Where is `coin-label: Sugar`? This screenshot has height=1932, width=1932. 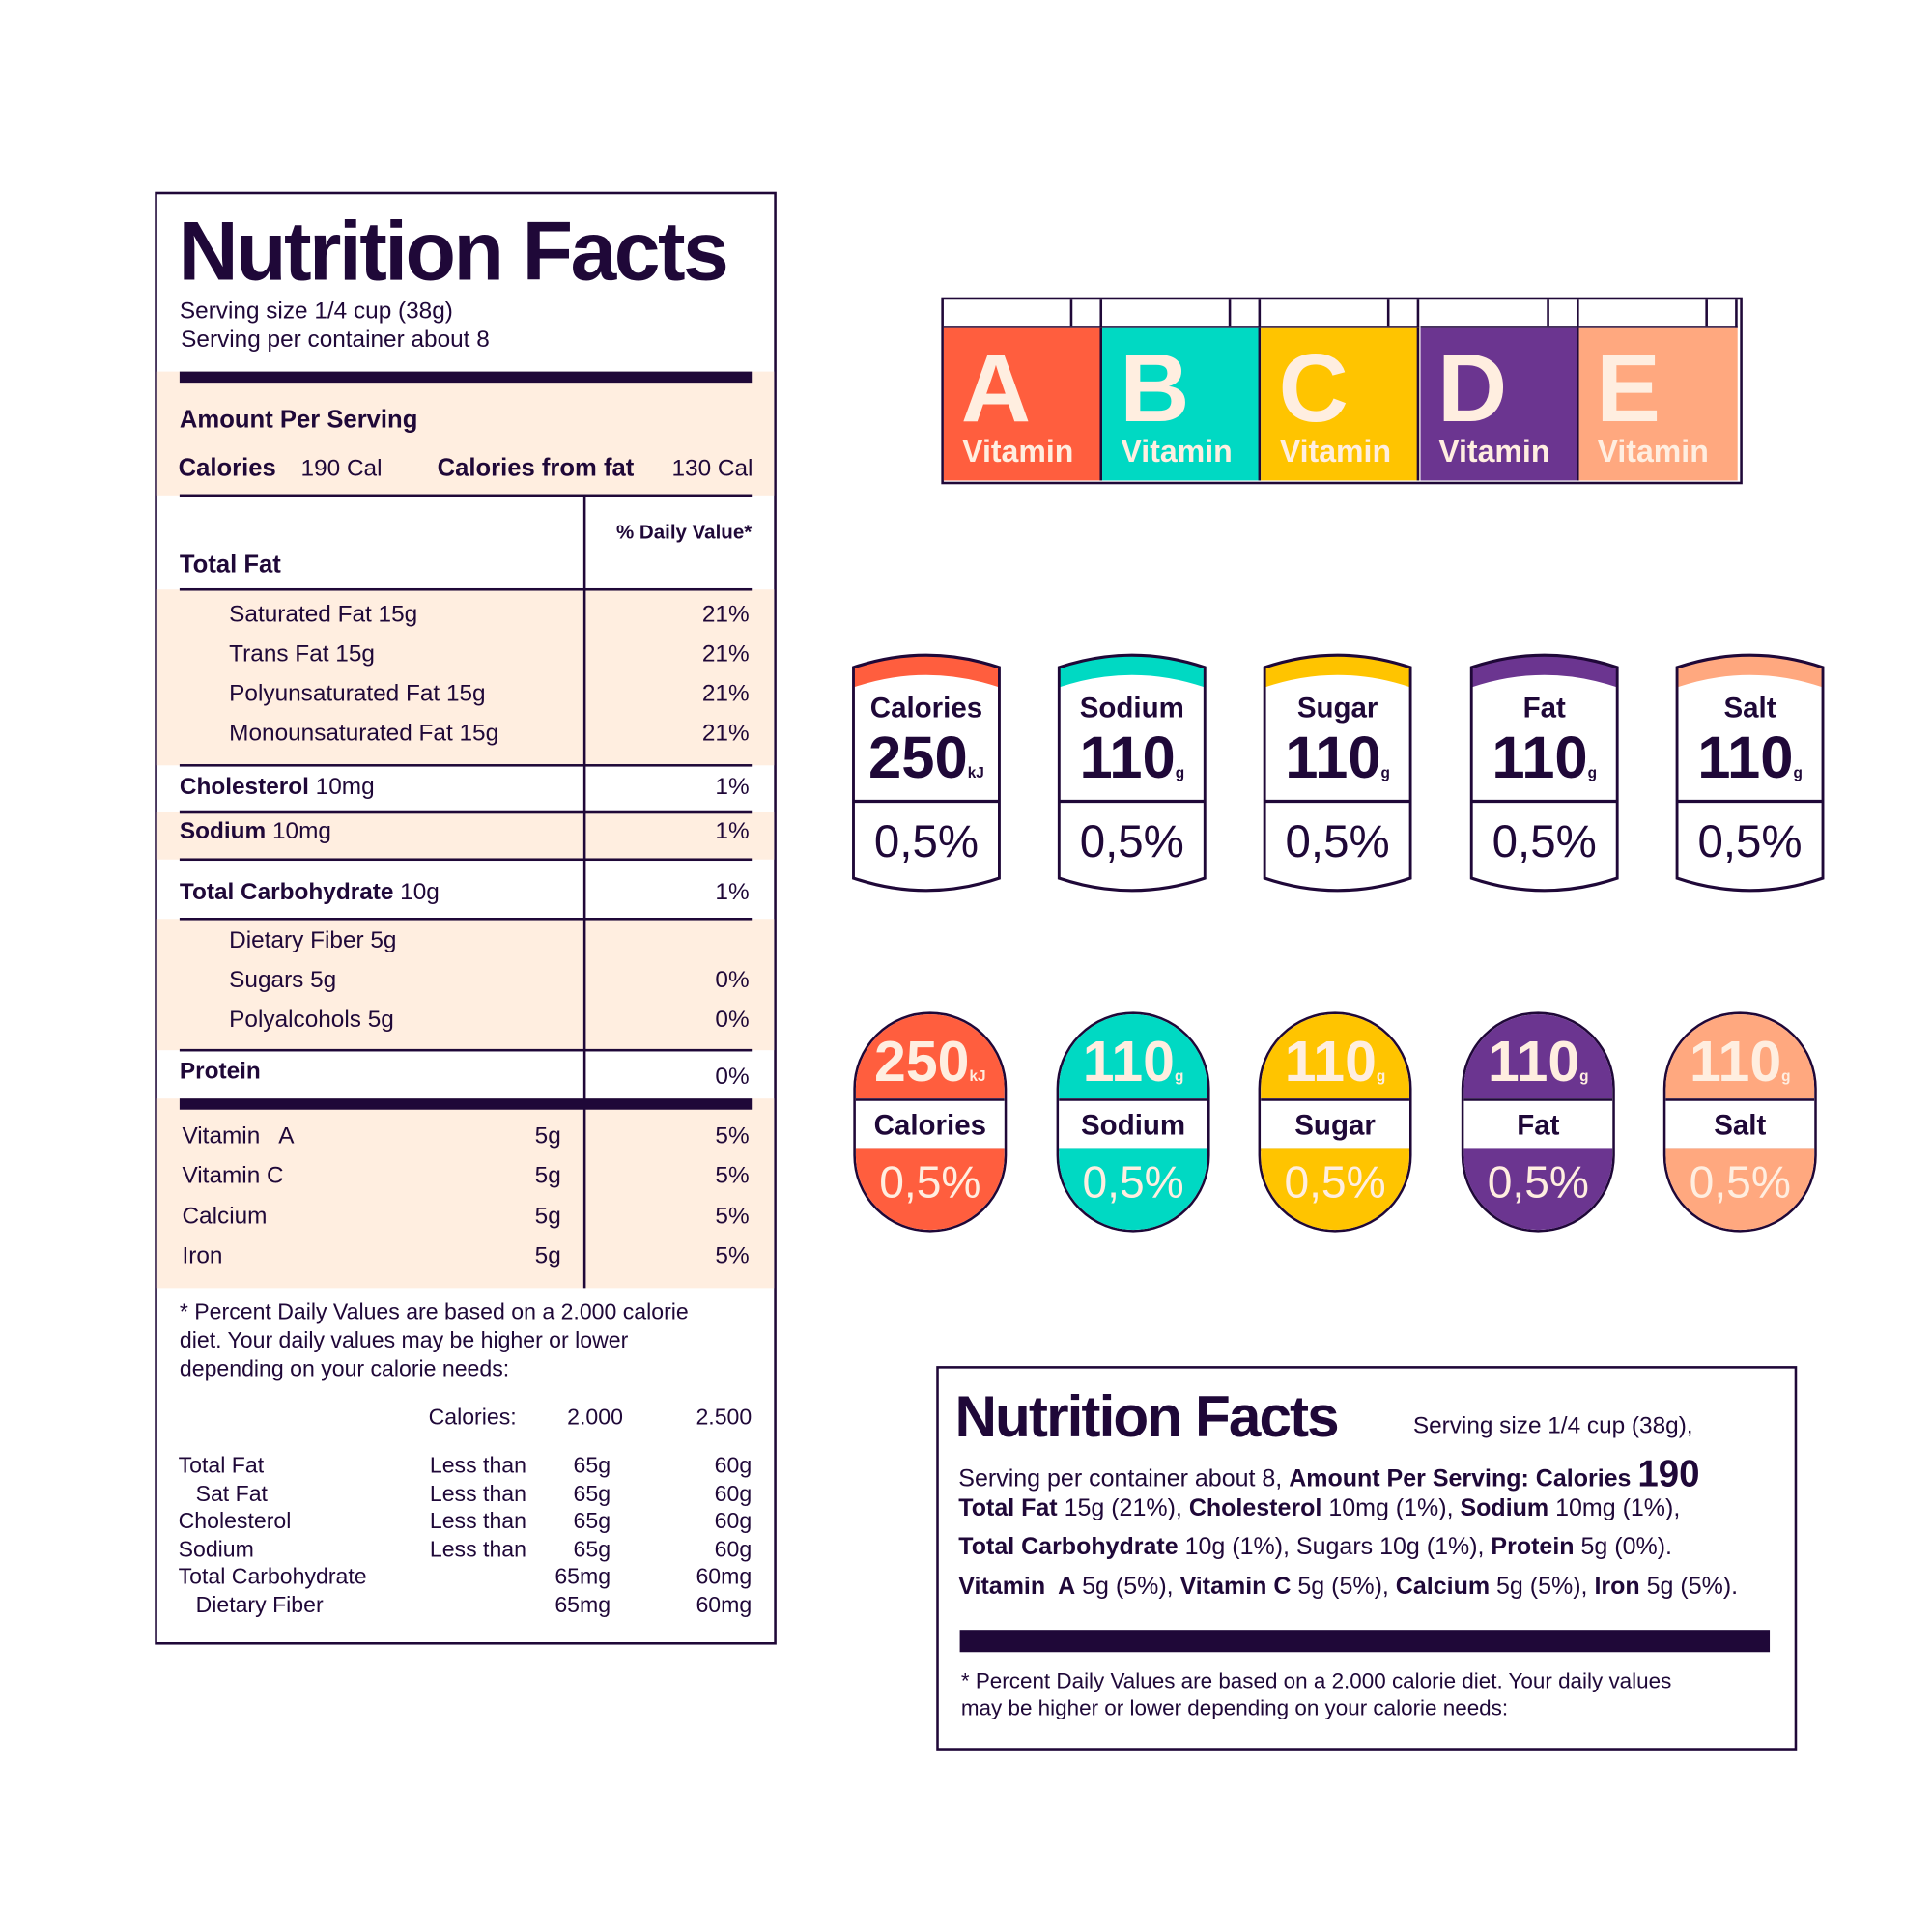 coin-label: Sugar is located at coordinates (1335, 1124).